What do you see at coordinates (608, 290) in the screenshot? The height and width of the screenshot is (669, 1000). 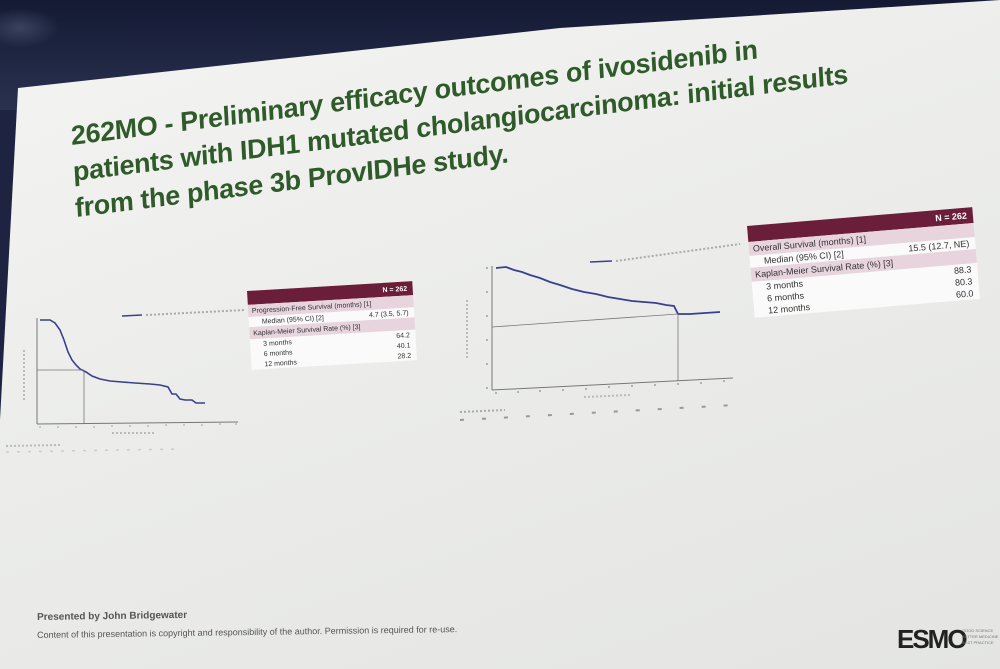 I see `os-curve` at bounding box center [608, 290].